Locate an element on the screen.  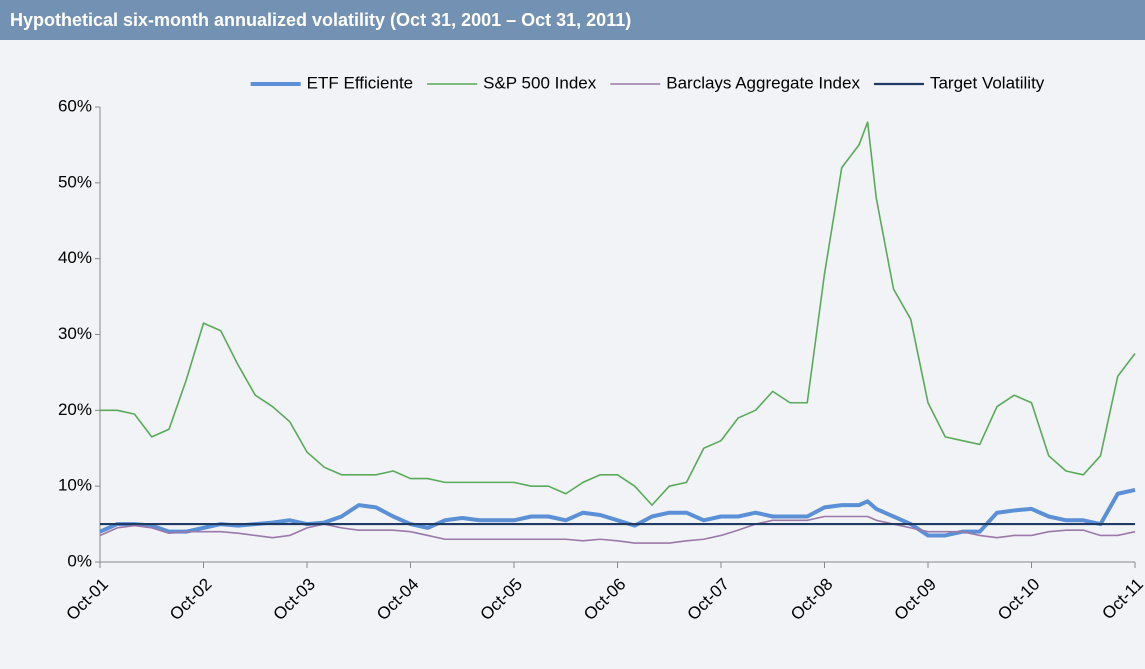
y-tick-label: 60% is located at coordinates (75, 105).